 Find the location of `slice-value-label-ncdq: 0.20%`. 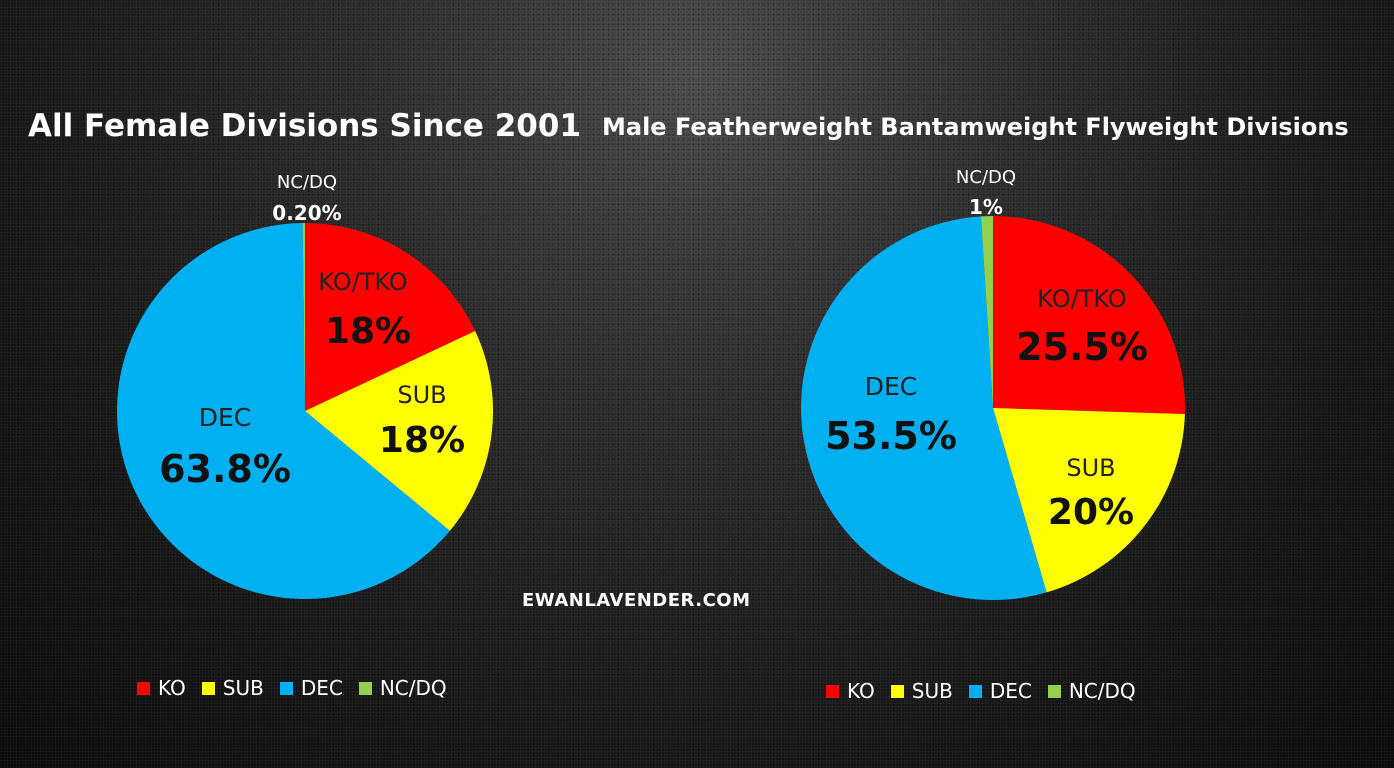

slice-value-label-ncdq: 0.20% is located at coordinates (306, 213).